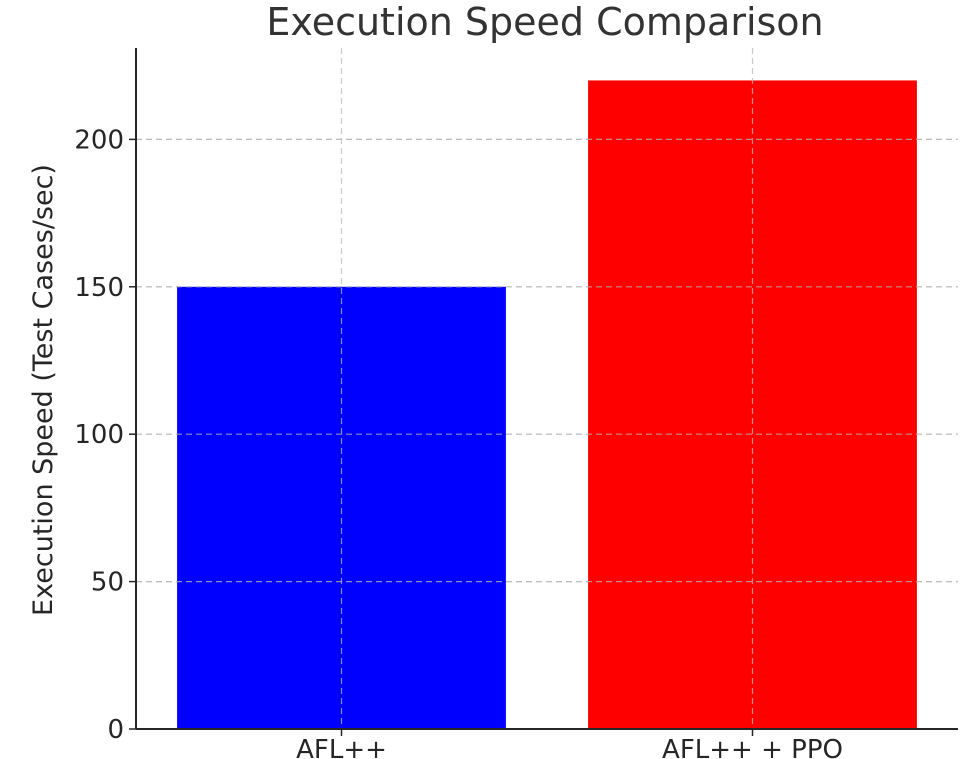 This screenshot has width=978, height=759. What do you see at coordinates (569, 744) in the screenshot?
I see `x-ticks: AFL++ AFL++ + PPO` at bounding box center [569, 744].